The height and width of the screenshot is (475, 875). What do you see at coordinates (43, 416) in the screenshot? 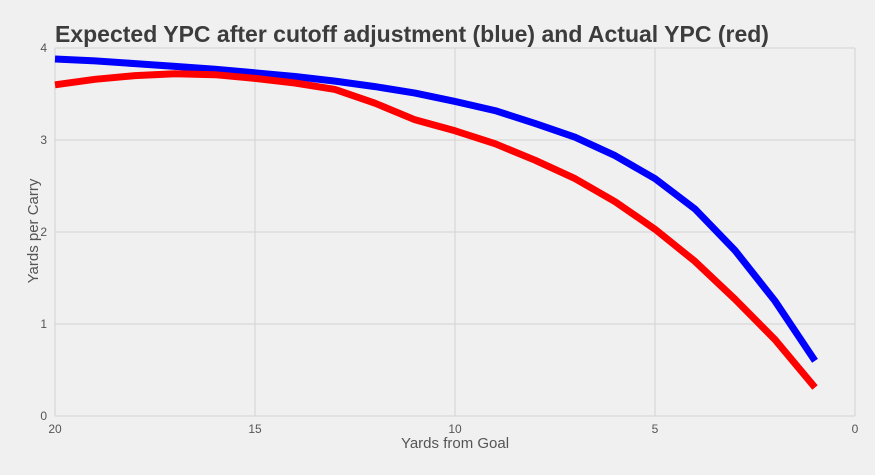
I see `y-tick-label: 0` at bounding box center [43, 416].